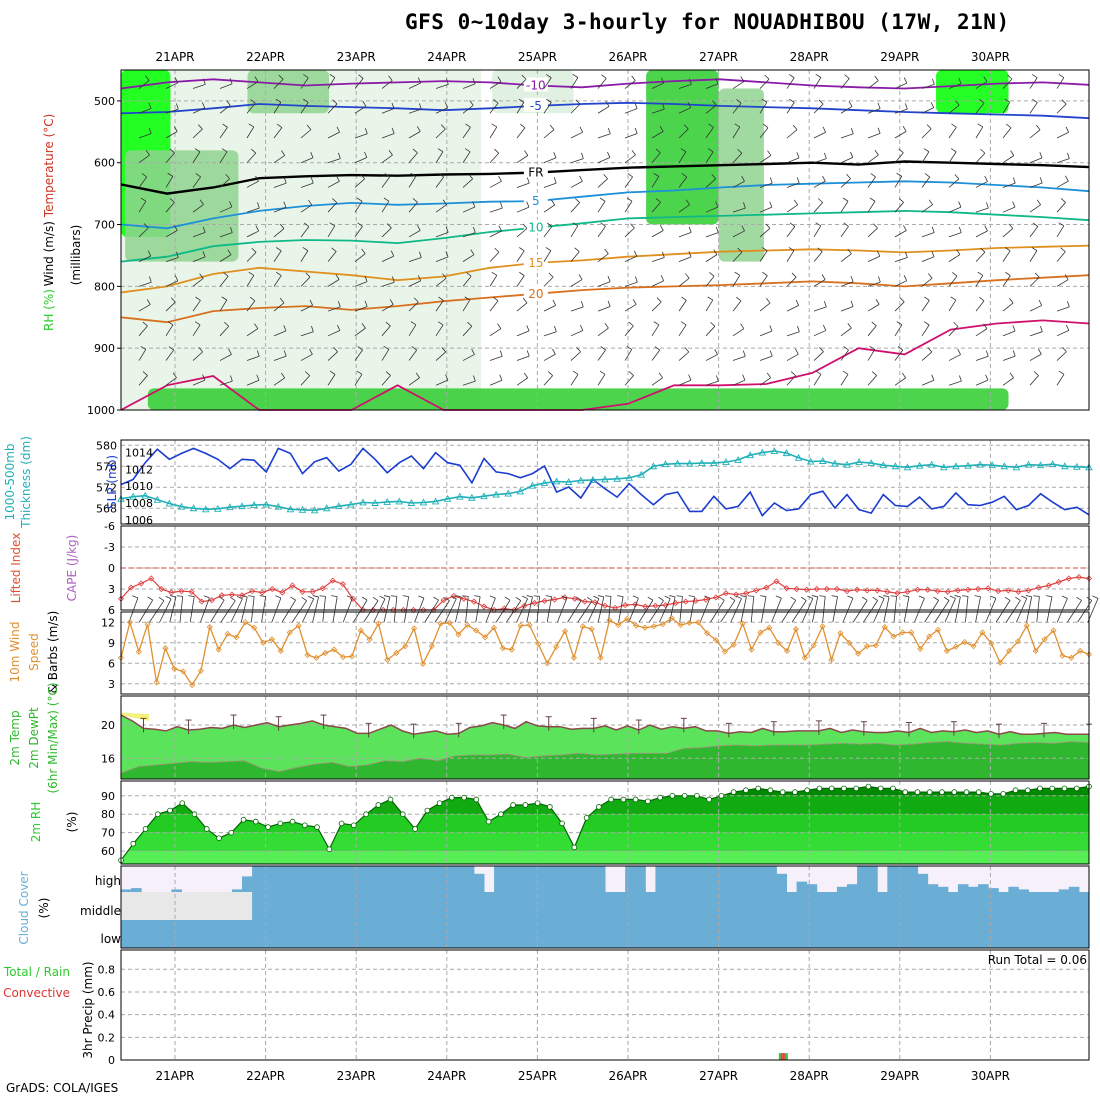 This screenshot has height=1100, width=1100. What do you see at coordinates (112, 482) in the screenshot?
I see `axis-label-slp: SLP (mb)` at bounding box center [112, 482].